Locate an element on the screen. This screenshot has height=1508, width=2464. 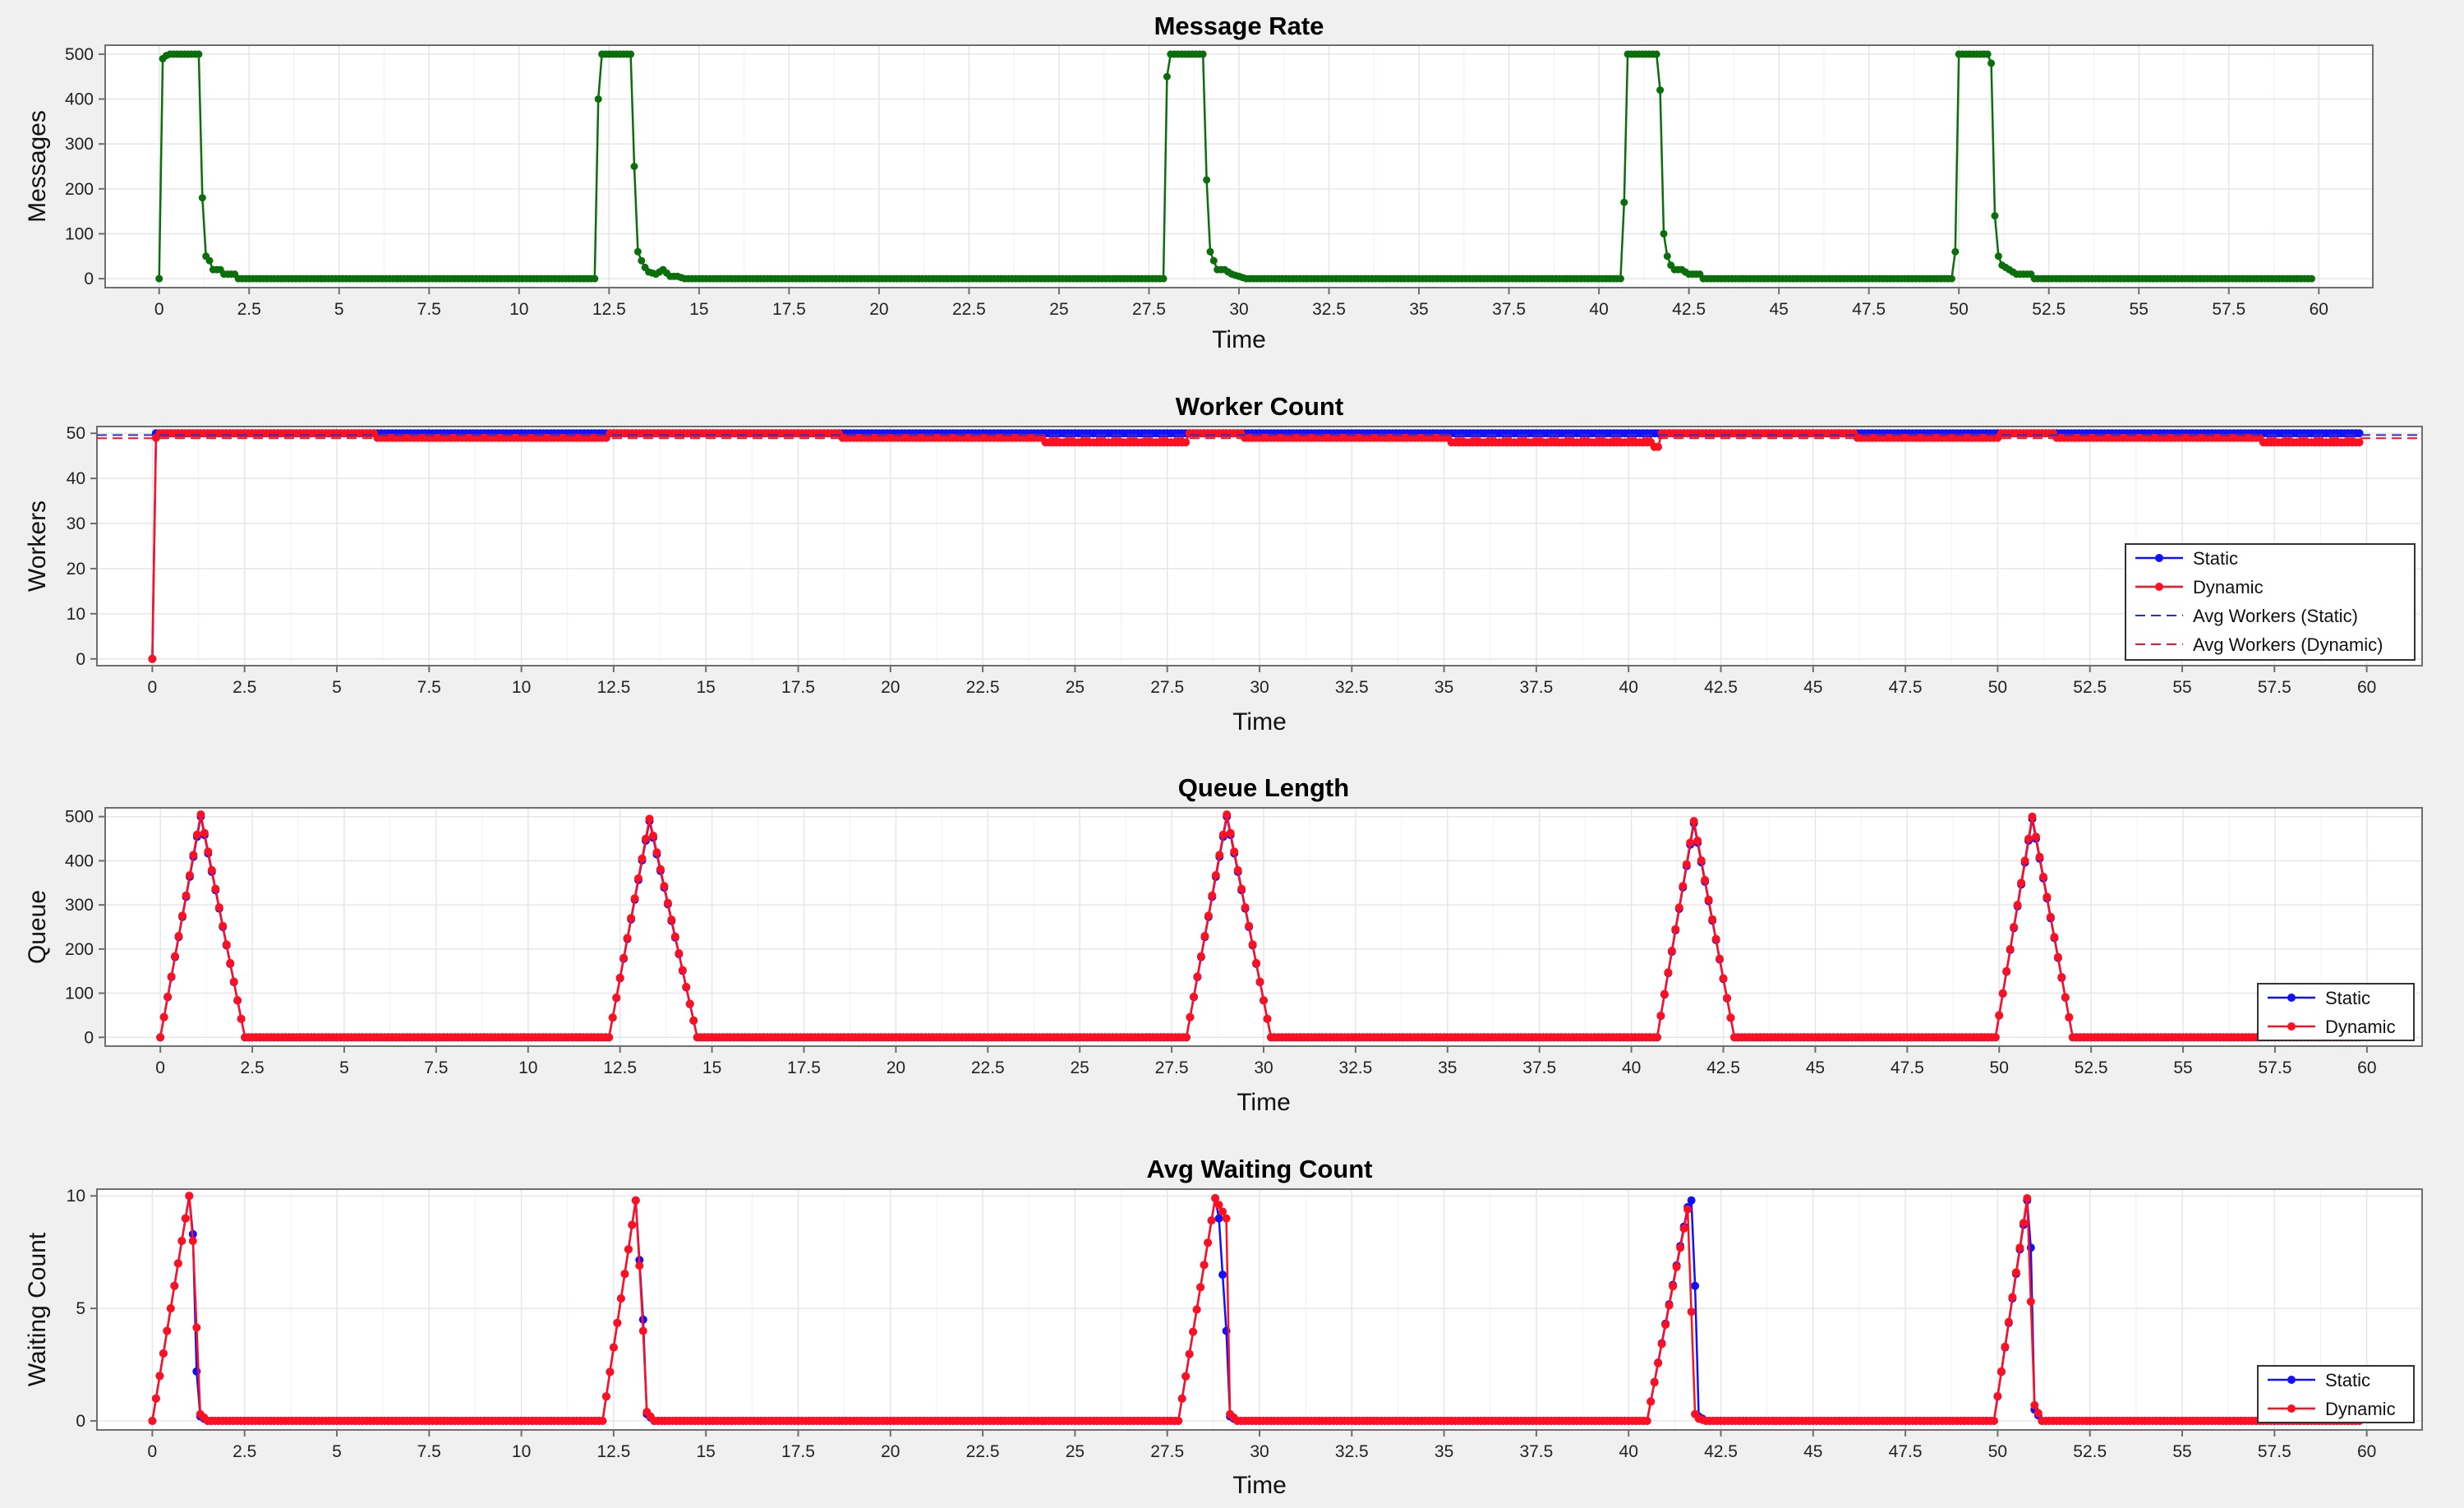
x-tick-label: 2.5 is located at coordinates (245, 1451).